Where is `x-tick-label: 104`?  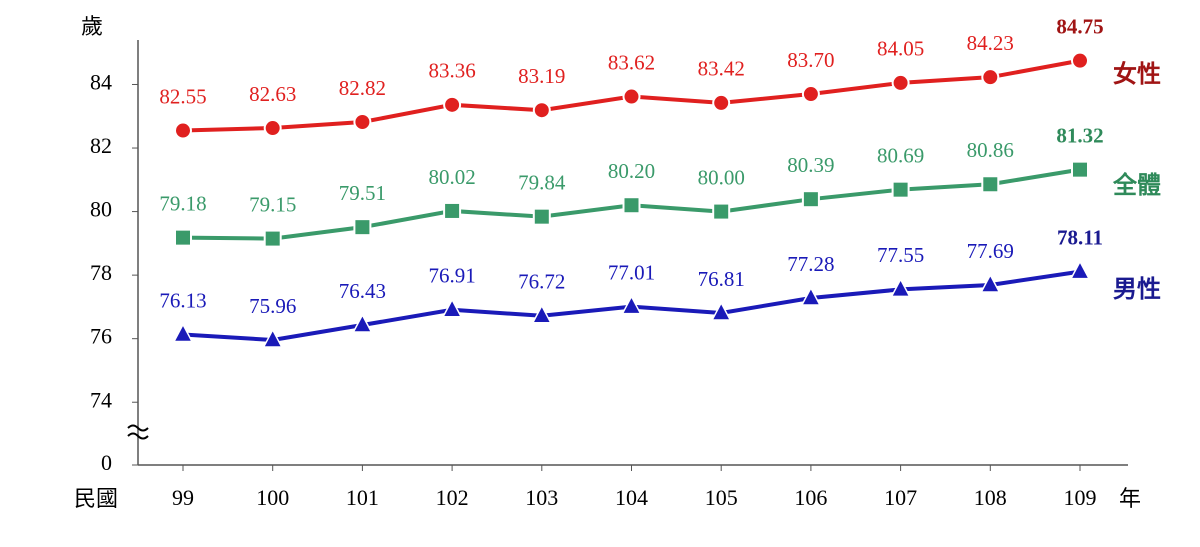 x-tick-label: 104 is located at coordinates (631, 497).